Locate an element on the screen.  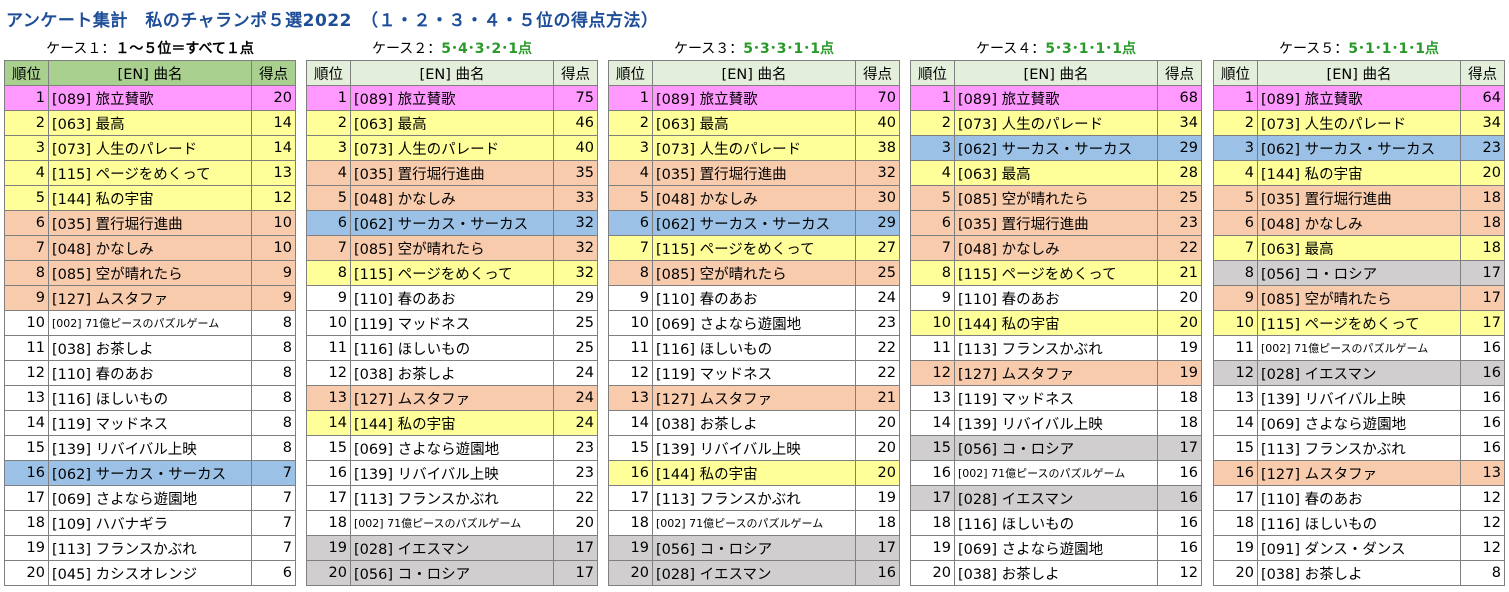
score-cell: 64 is located at coordinates (1482, 98).